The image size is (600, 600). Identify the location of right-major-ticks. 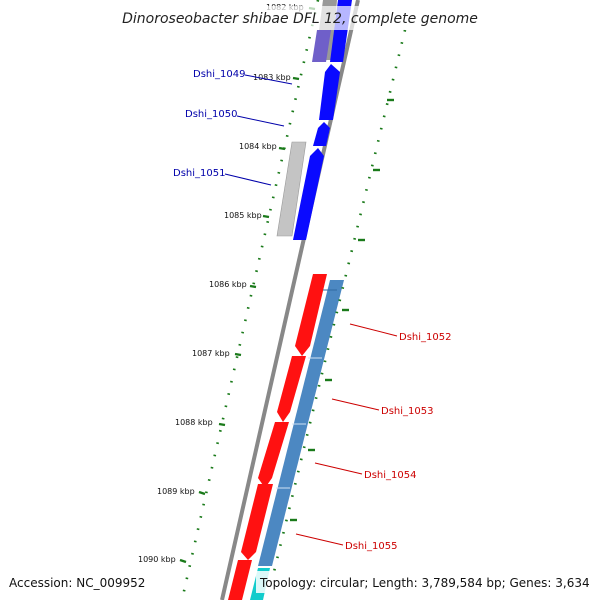
(342, 310).